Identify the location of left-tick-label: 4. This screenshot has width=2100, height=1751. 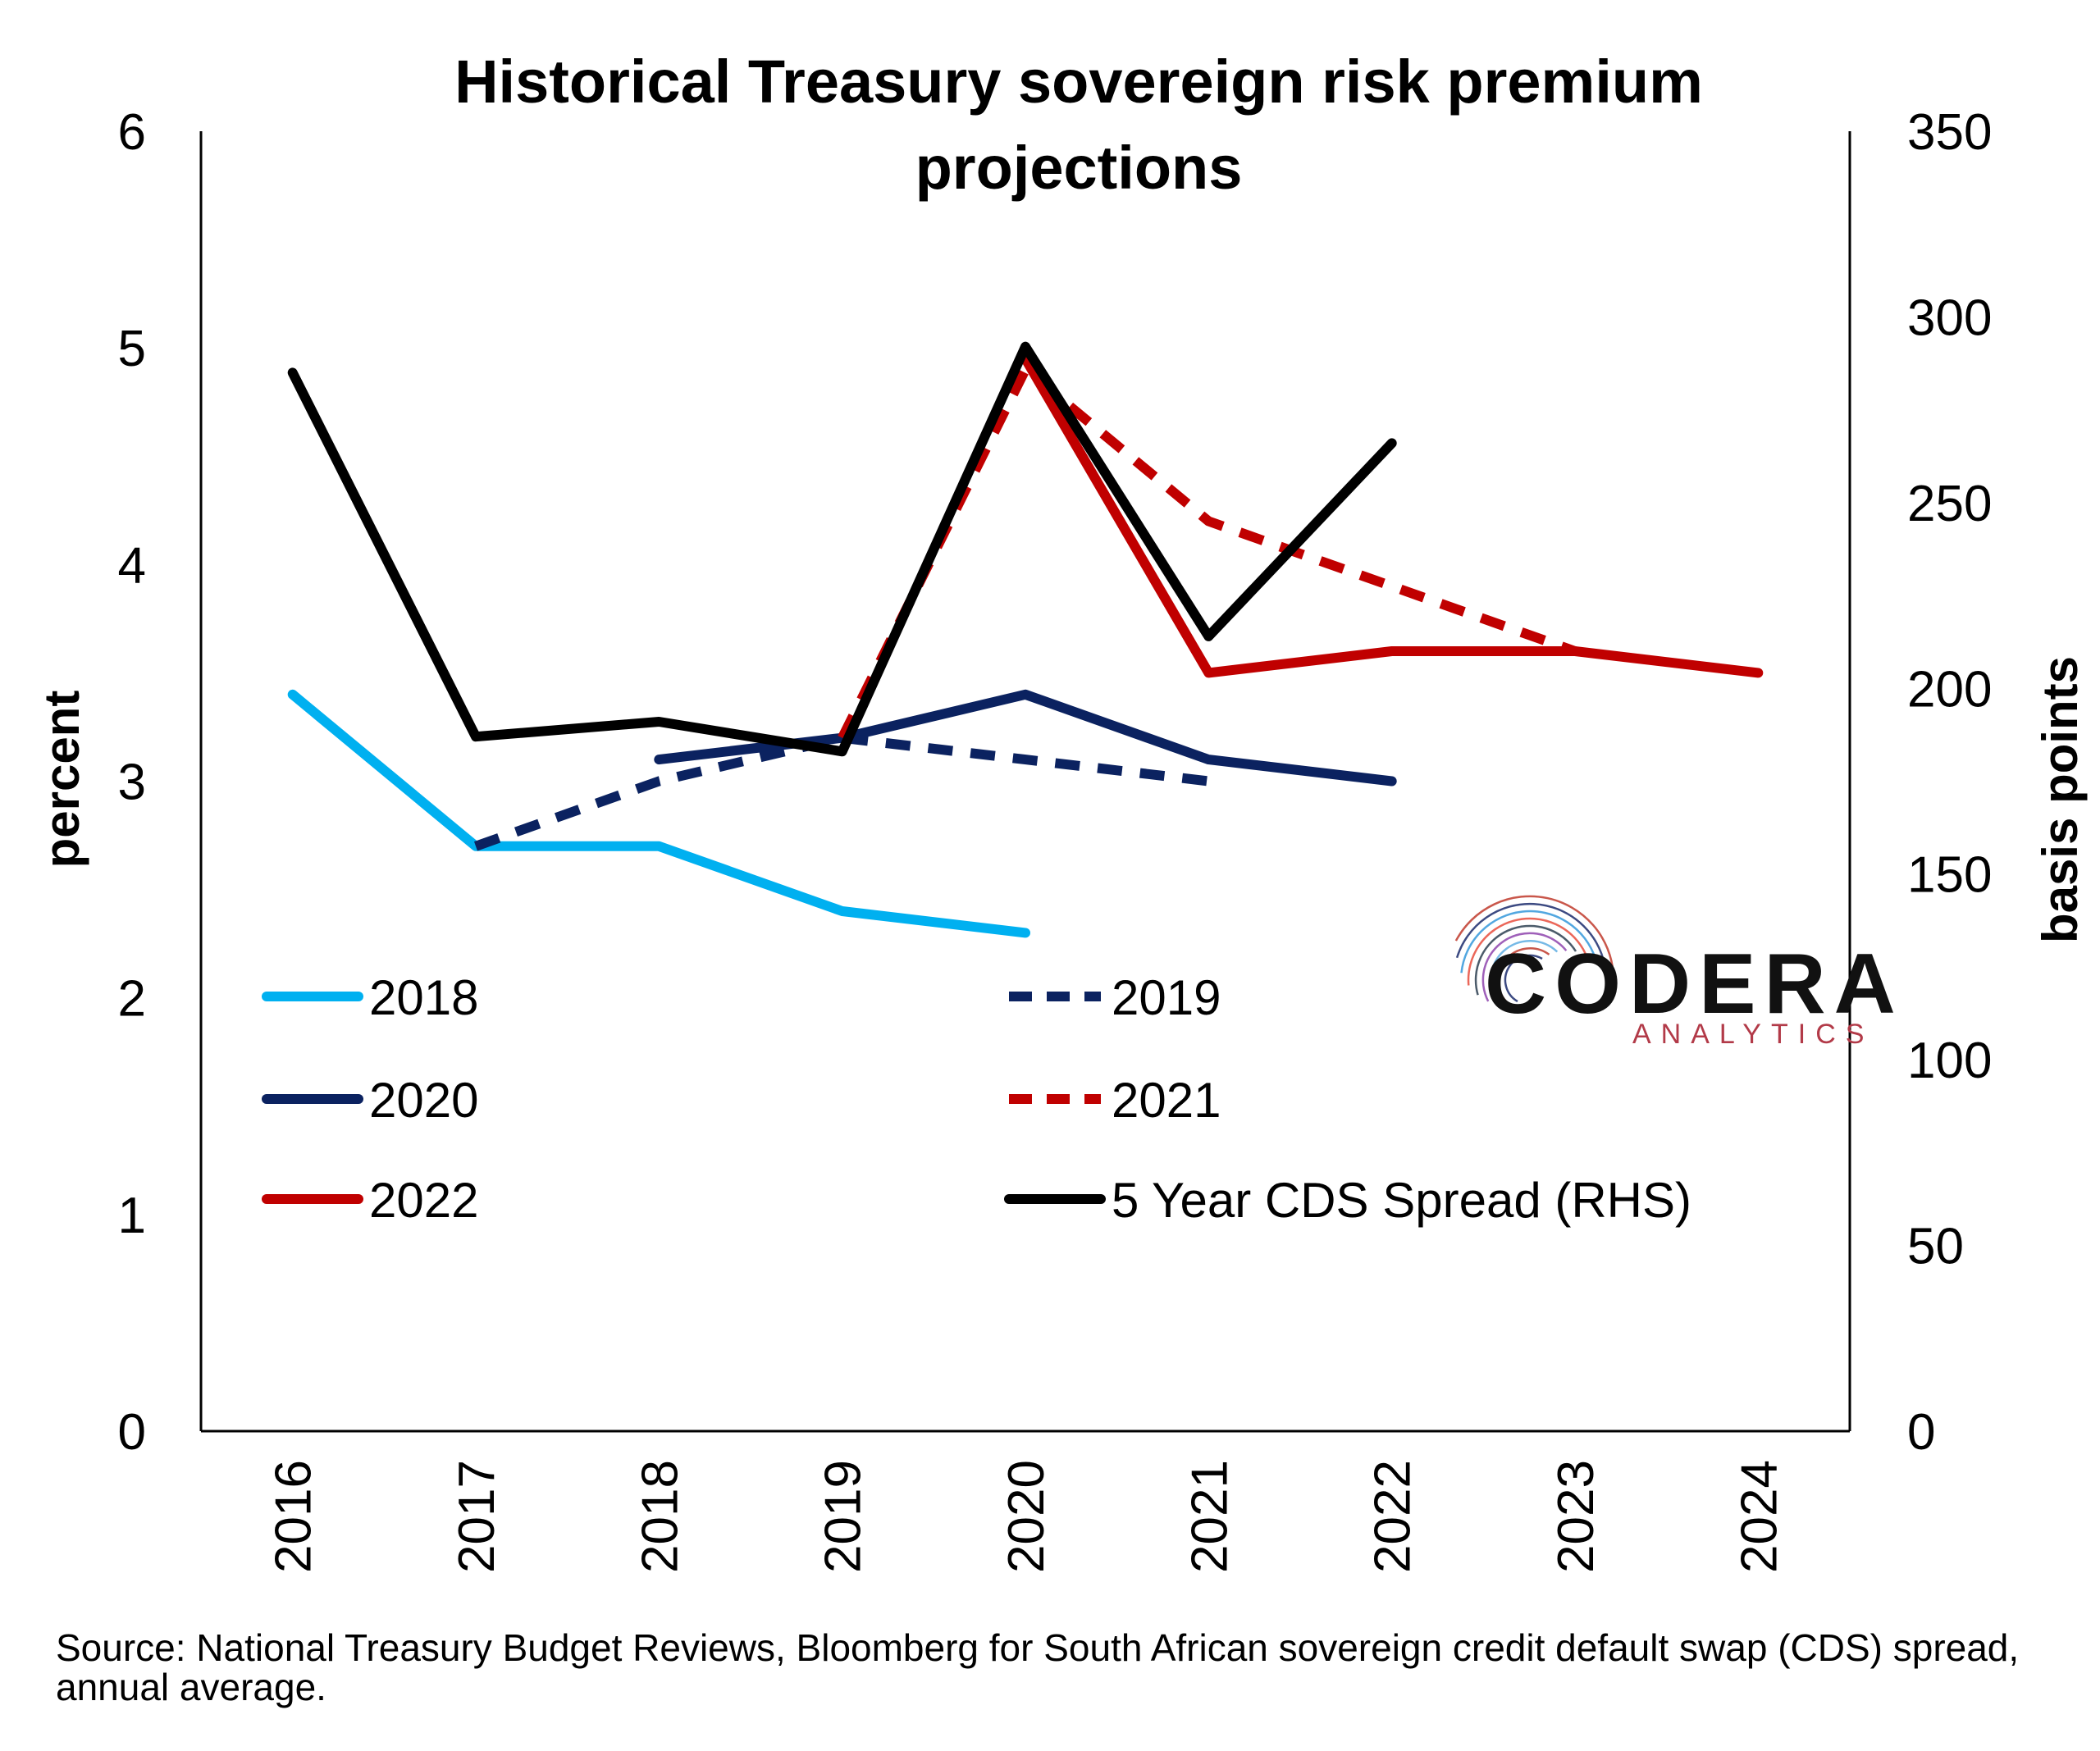
(132, 566).